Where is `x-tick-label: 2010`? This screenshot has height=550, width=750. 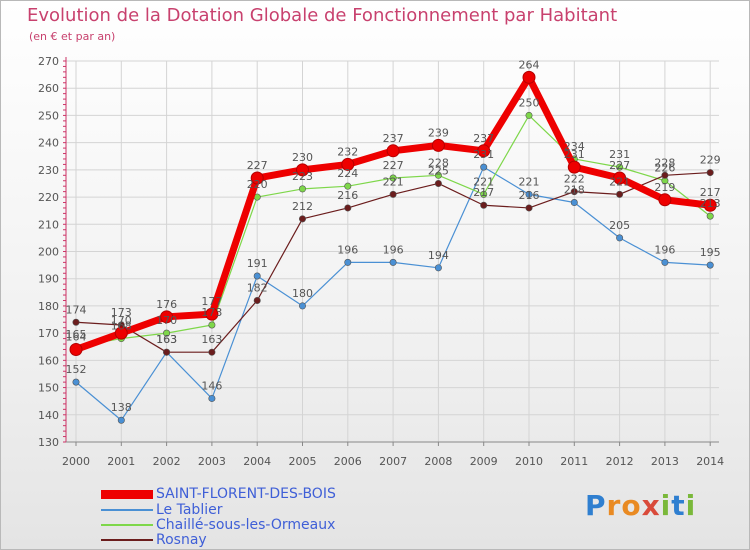 x-tick-label: 2010 is located at coordinates (529, 461).